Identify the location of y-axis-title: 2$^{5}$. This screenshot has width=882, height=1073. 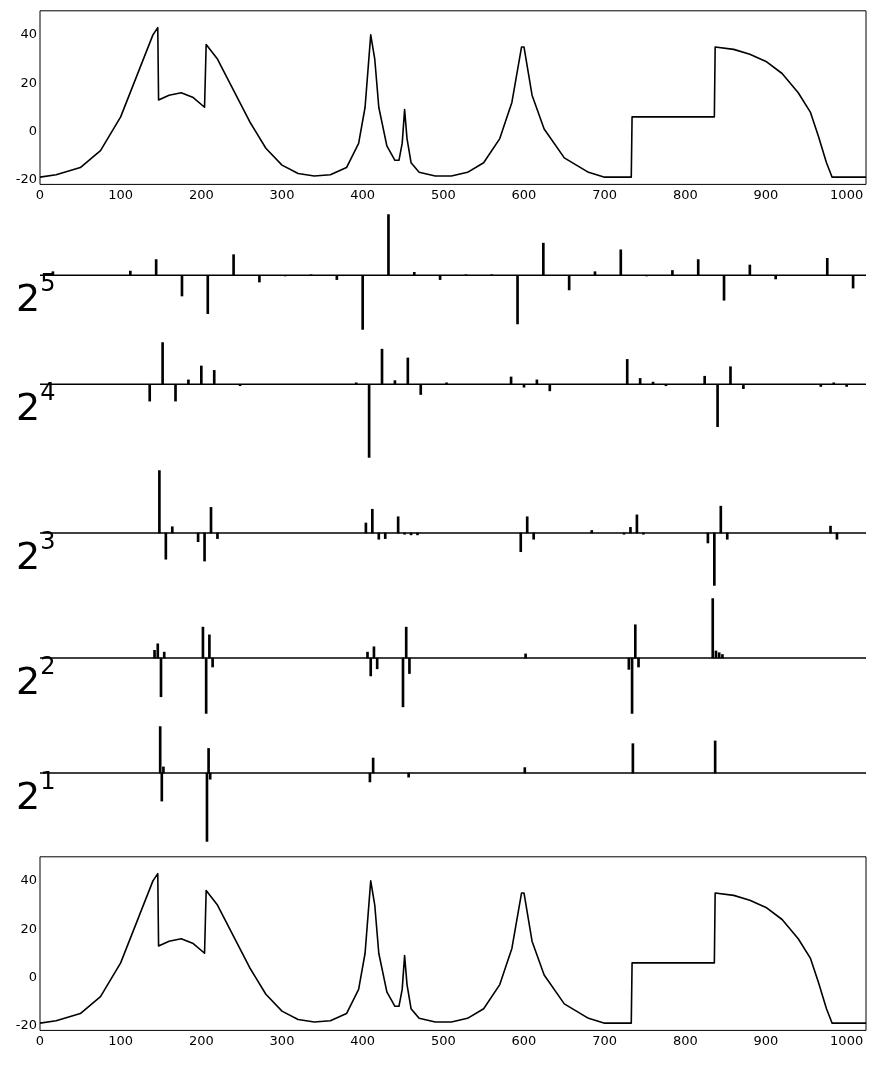
(36, 295).